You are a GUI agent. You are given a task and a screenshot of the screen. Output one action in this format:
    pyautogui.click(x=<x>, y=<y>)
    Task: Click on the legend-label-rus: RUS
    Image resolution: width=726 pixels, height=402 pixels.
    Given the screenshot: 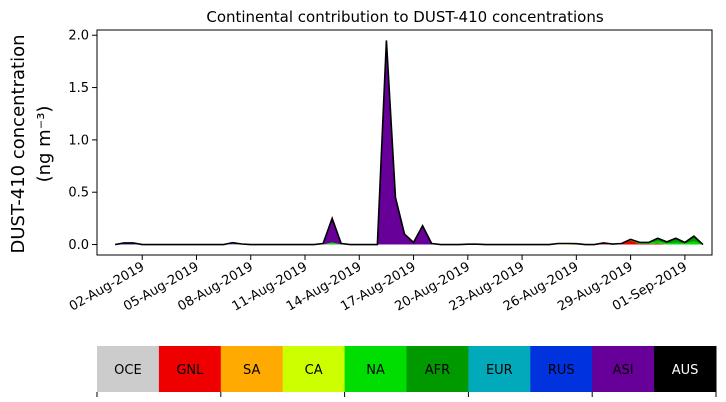 What is the action you would take?
    pyautogui.click(x=561, y=370)
    